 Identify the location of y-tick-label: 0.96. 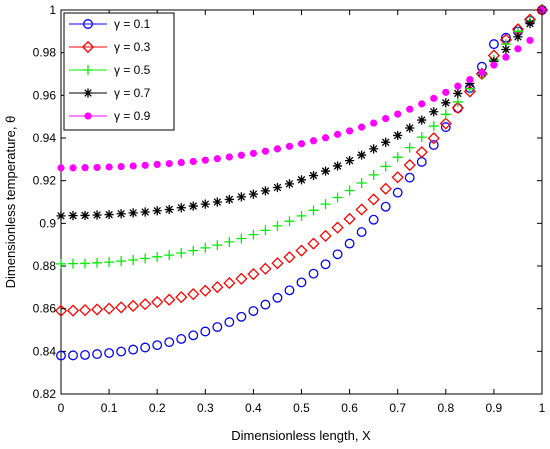
(45, 95).